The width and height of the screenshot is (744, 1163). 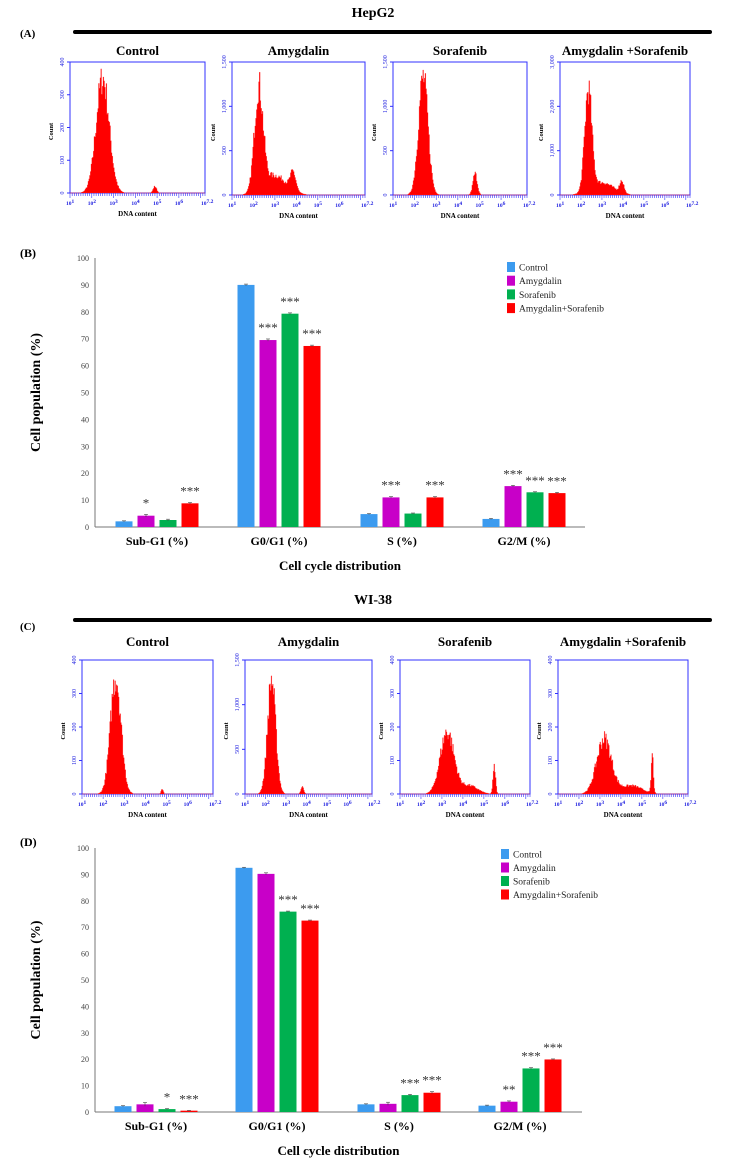 What do you see at coordinates (147, 737) in the screenshot?
I see `histogram-fill` at bounding box center [147, 737].